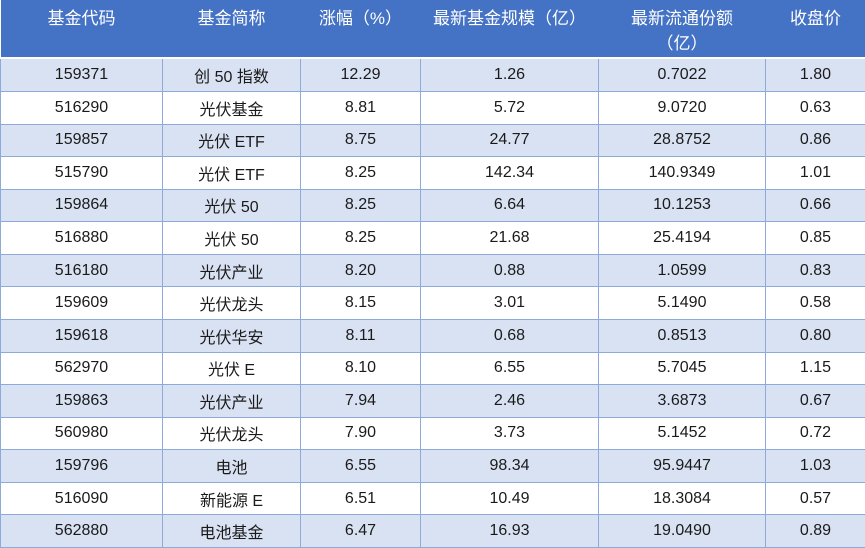 This screenshot has width=865, height=548. Describe the element at coordinates (231, 531) in the screenshot. I see `fund-name-cell: 电池基金` at that location.